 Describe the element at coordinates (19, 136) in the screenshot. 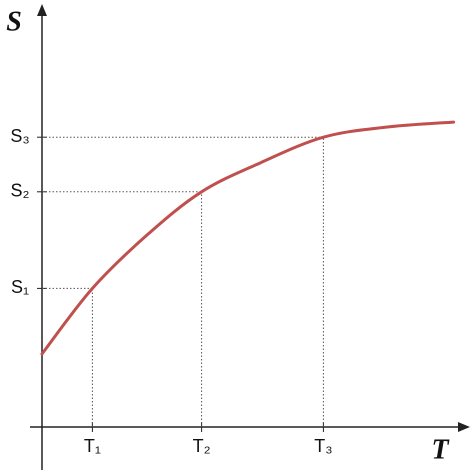

I see `y-tick-label: S₃` at that location.